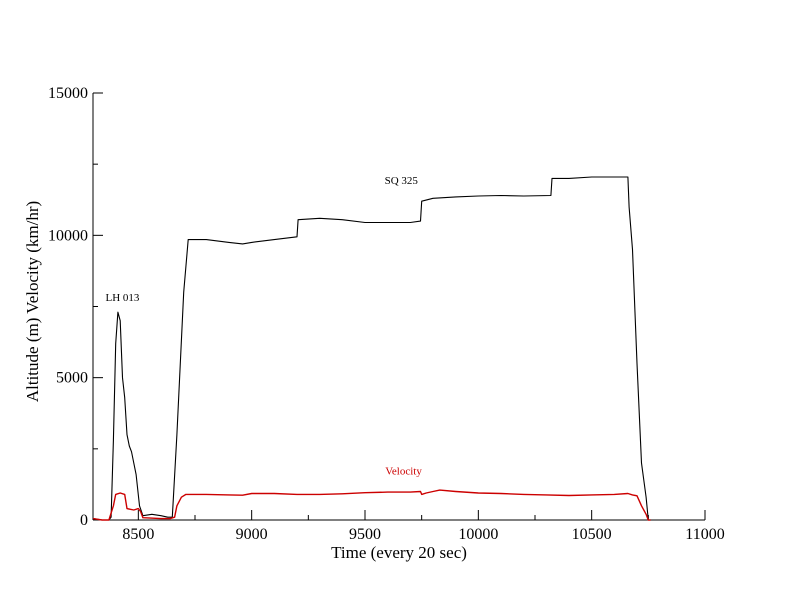  Describe the element at coordinates (252, 534) in the screenshot. I see `x-tick-label: 9000` at that location.